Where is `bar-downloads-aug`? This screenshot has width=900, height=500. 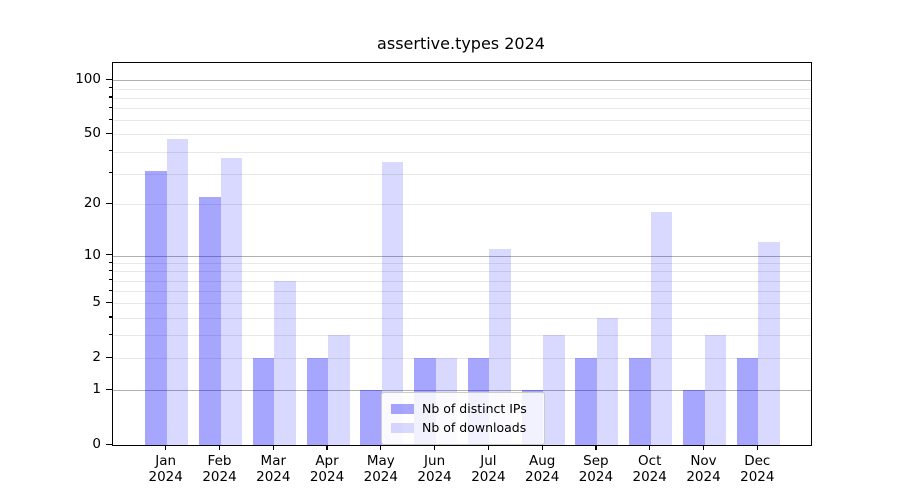
bar-downloads-aug is located at coordinates (554, 390).